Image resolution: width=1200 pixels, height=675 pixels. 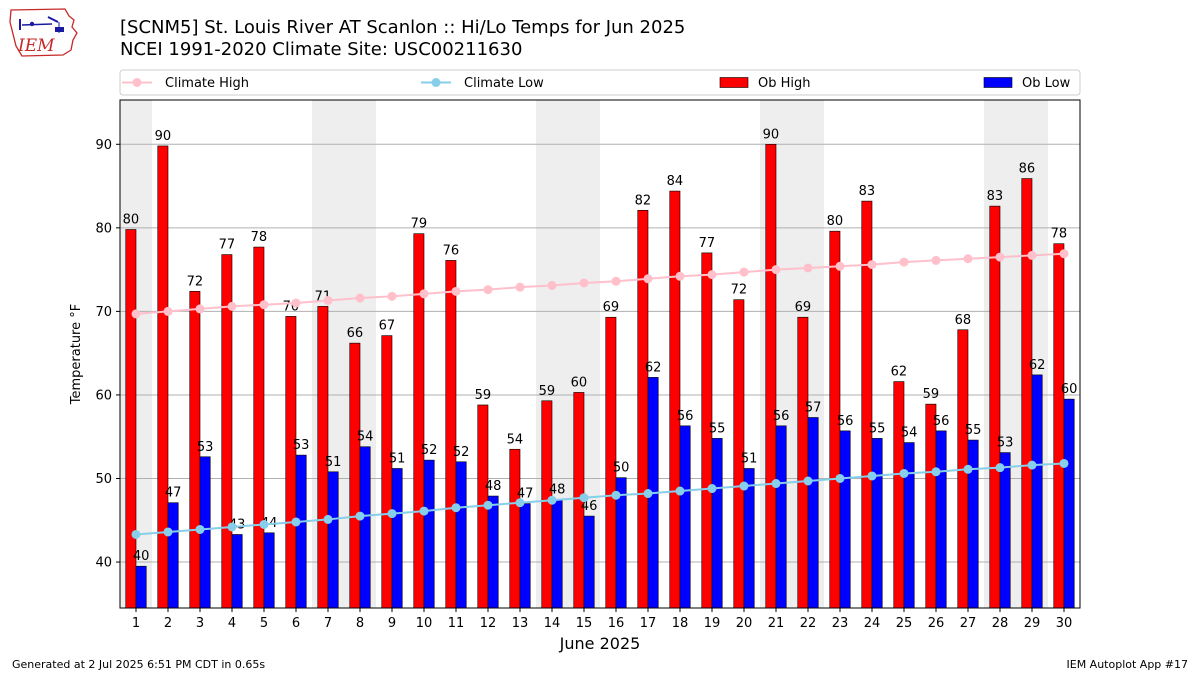 I want to click on label-ob-low-25: 54, so click(x=909, y=433).